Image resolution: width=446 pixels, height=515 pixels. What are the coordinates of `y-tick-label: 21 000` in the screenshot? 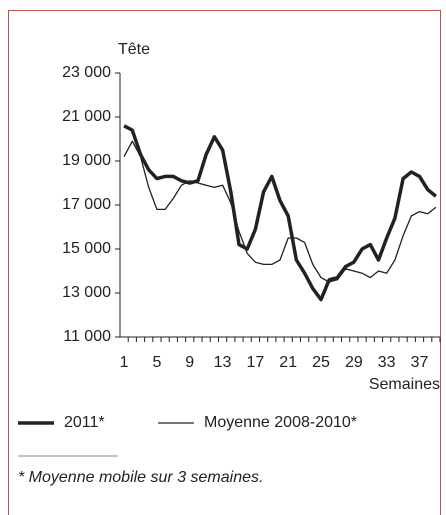 It's located at (86, 116).